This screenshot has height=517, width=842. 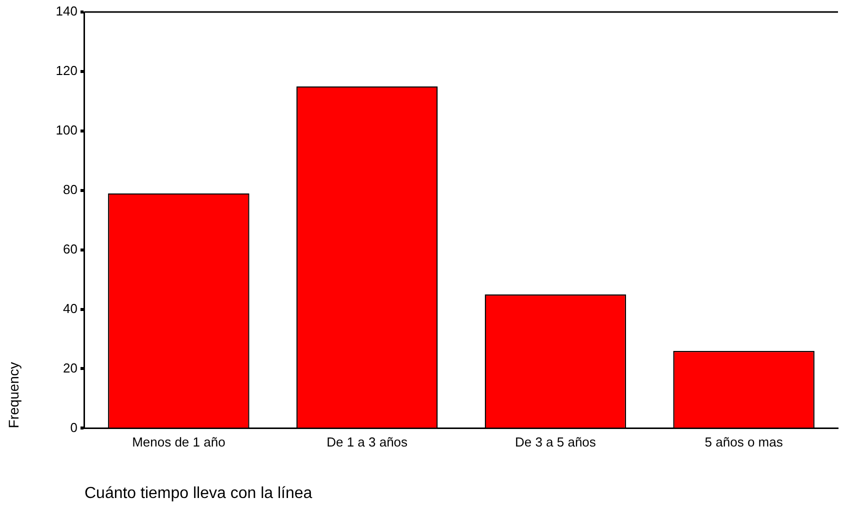 What do you see at coordinates (70, 308) in the screenshot?
I see `y-tick-label: 40` at bounding box center [70, 308].